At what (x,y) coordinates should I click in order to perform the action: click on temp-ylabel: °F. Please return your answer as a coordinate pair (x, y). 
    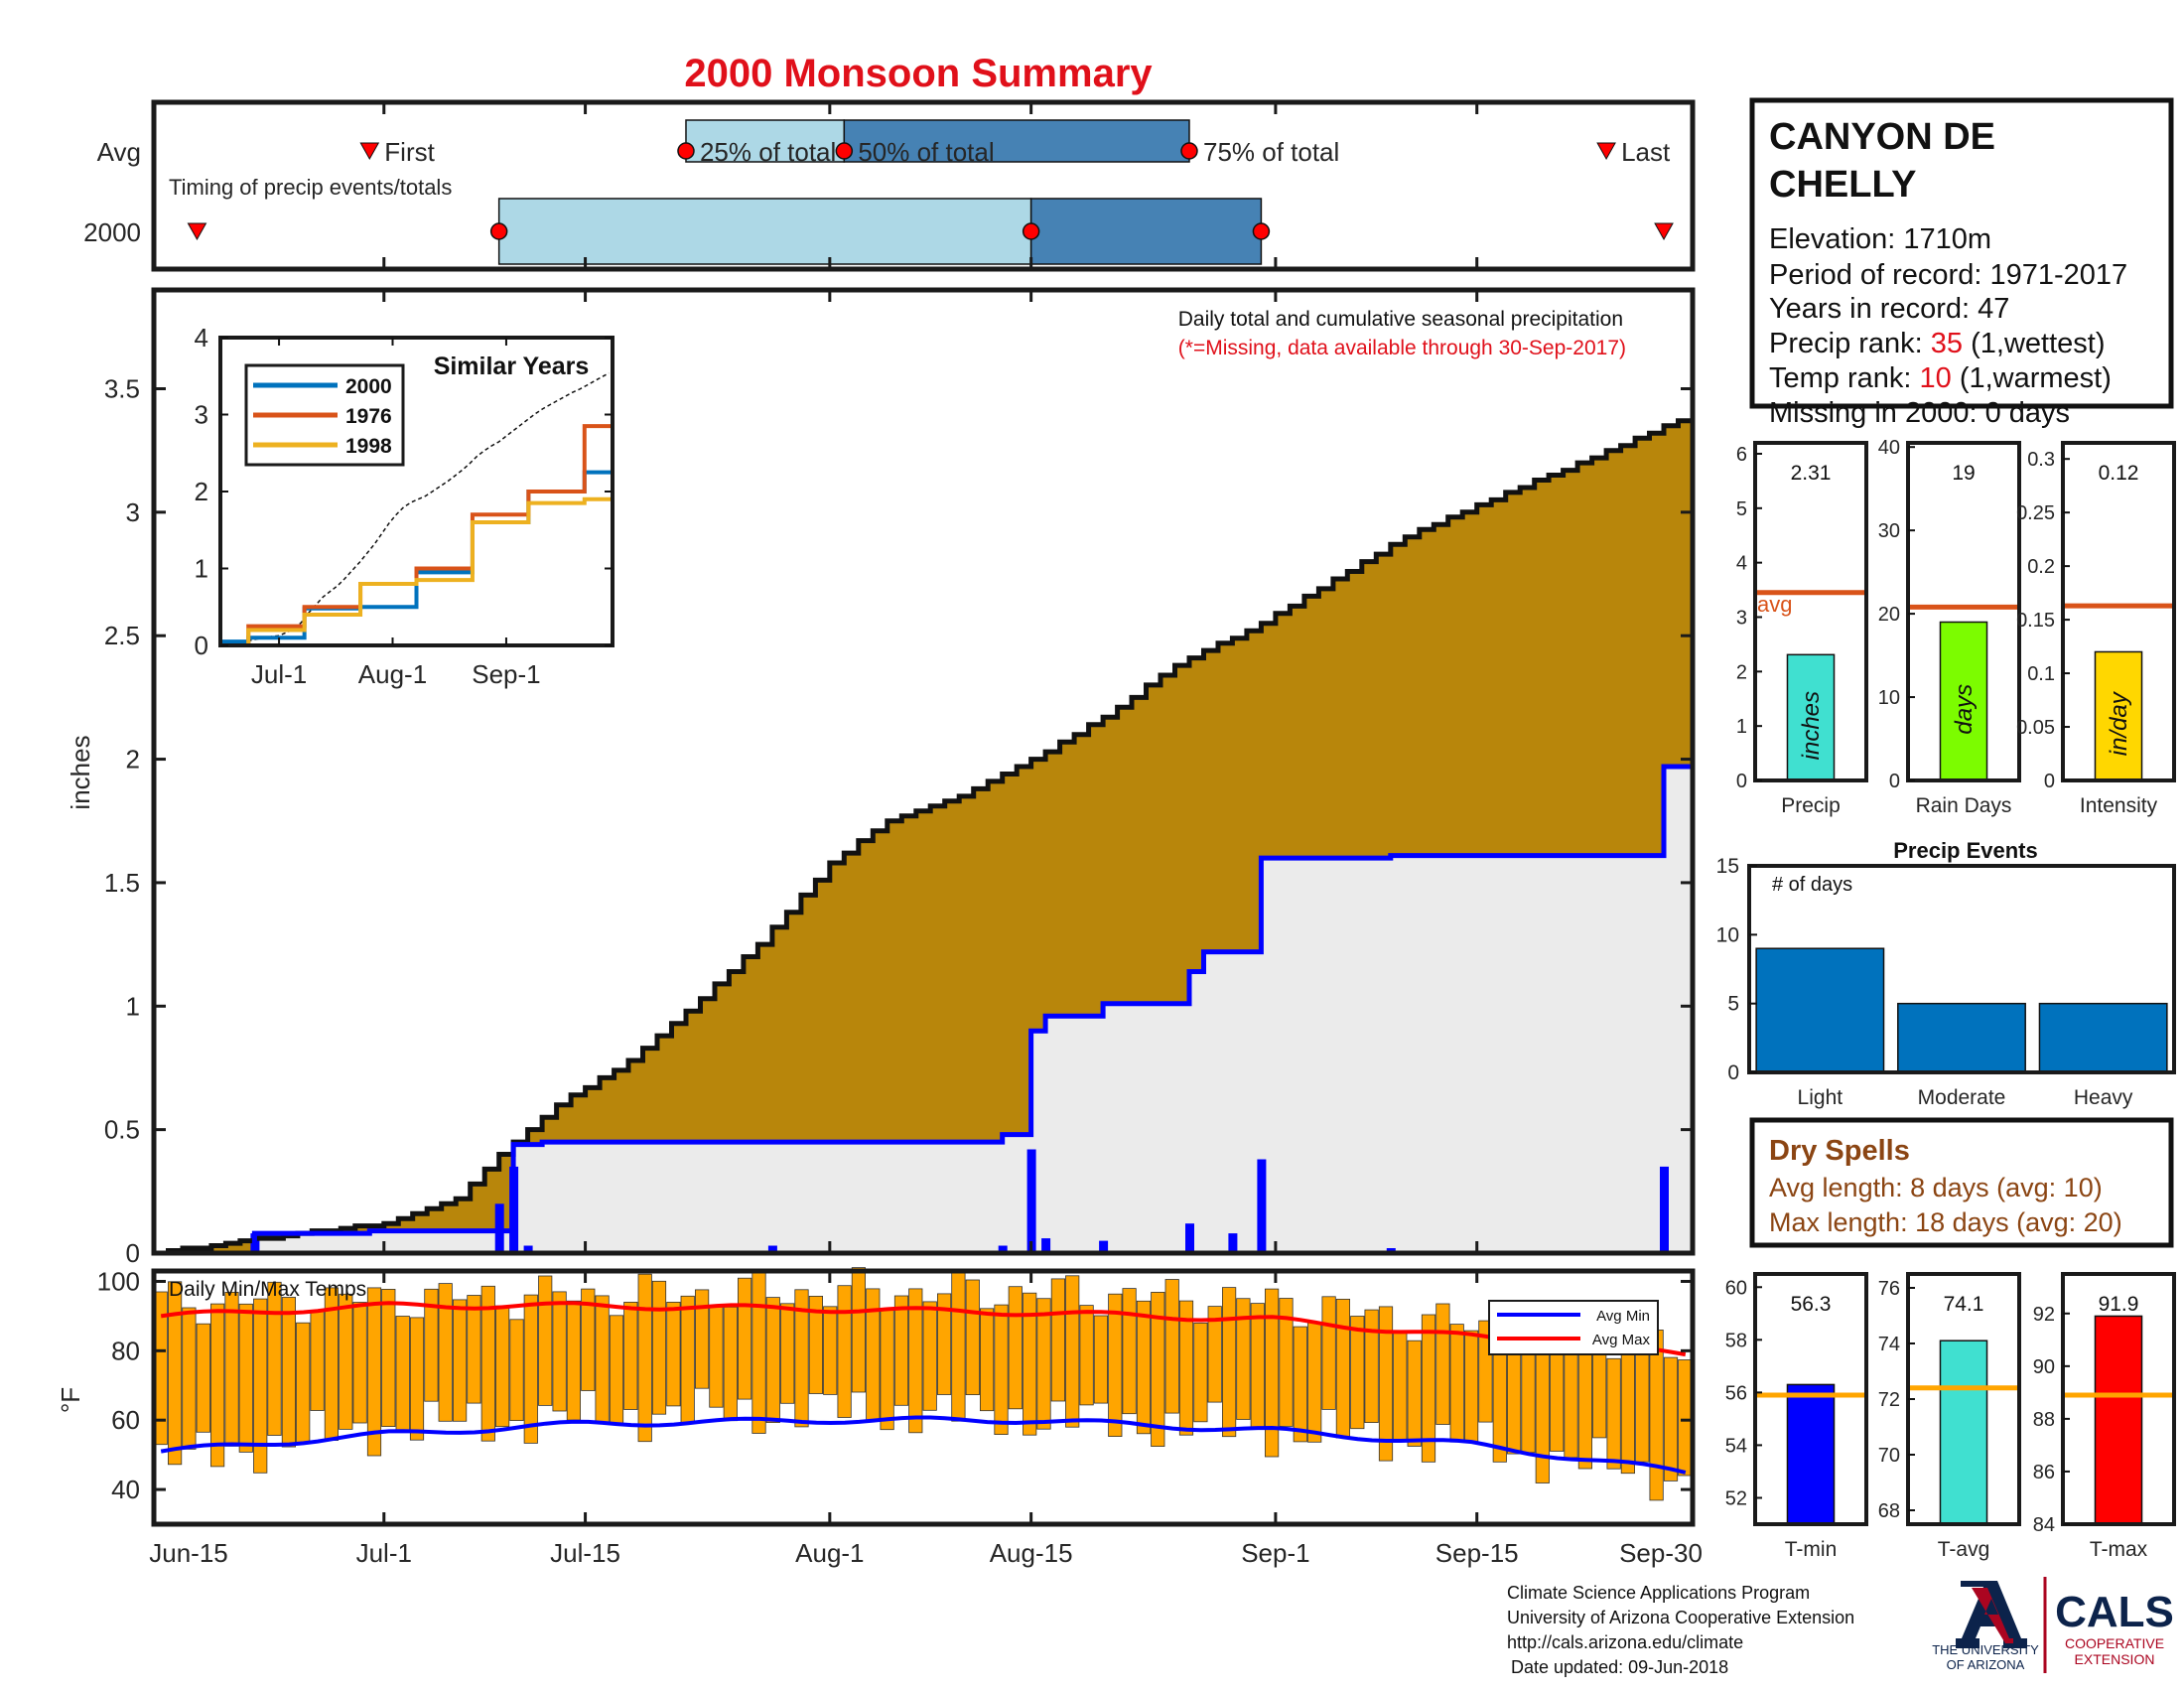
    Looking at the image, I should click on (70, 1400).